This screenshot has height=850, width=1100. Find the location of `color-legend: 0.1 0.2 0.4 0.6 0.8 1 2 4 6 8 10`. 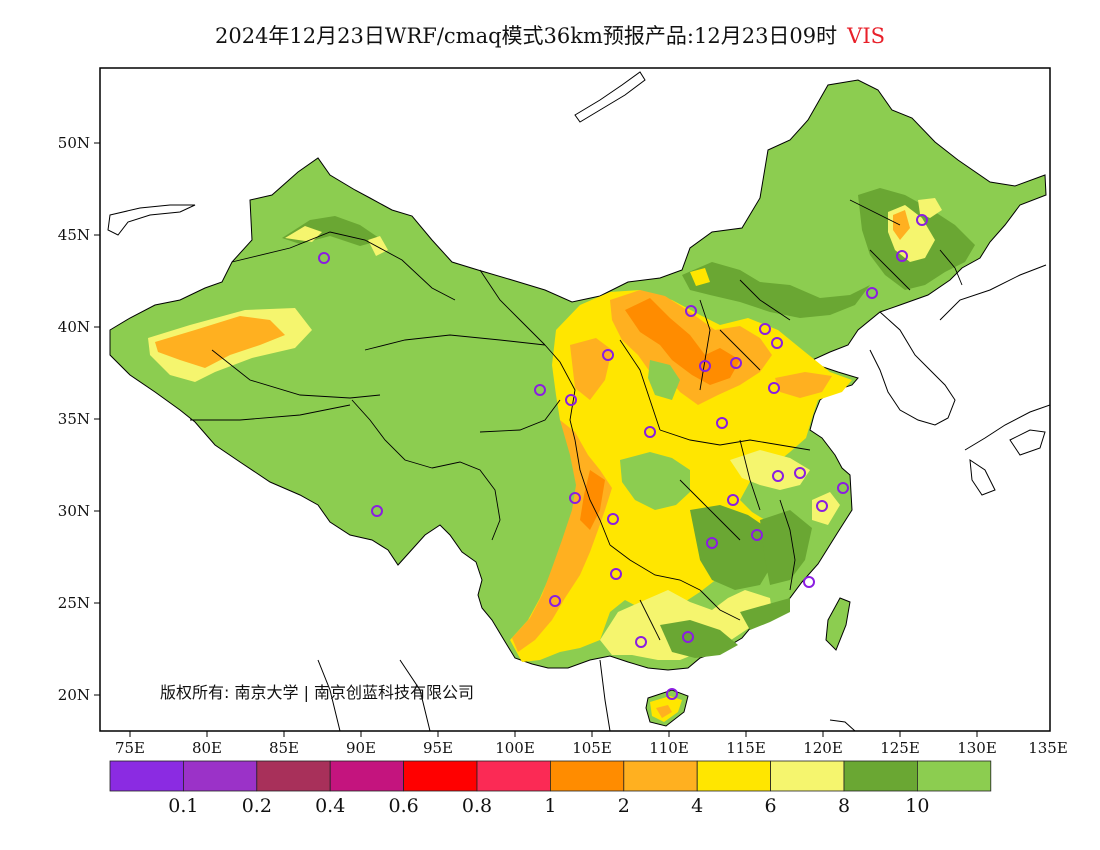

color-legend: 0.1 0.2 0.4 0.6 0.8 1 2 4 6 8 10 is located at coordinates (550, 789).